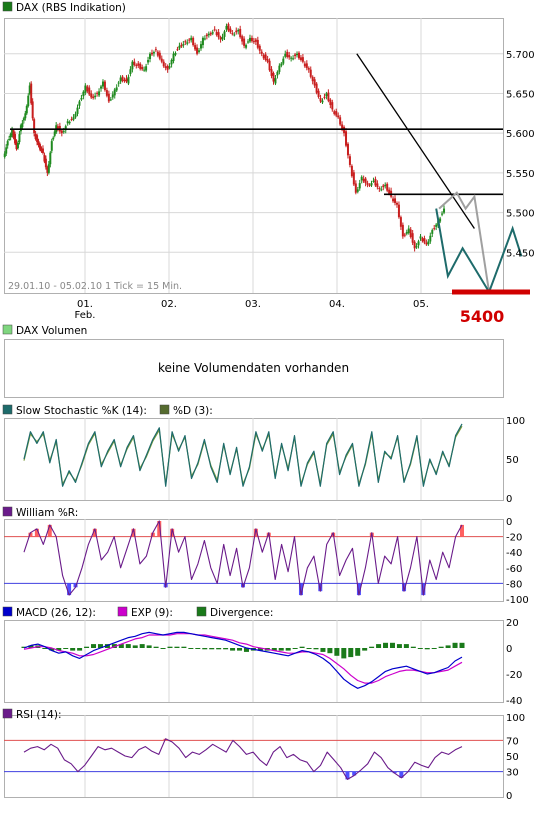 The width and height of the screenshot is (545, 815). I want to click on rsi-y-tick: 70, so click(512, 741).